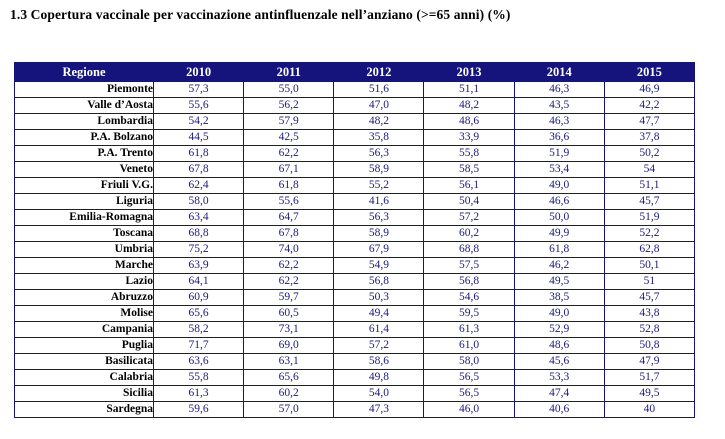 The image size is (725, 439). Describe the element at coordinates (198, 297) in the screenshot. I see `value-cell: 60,9` at that location.